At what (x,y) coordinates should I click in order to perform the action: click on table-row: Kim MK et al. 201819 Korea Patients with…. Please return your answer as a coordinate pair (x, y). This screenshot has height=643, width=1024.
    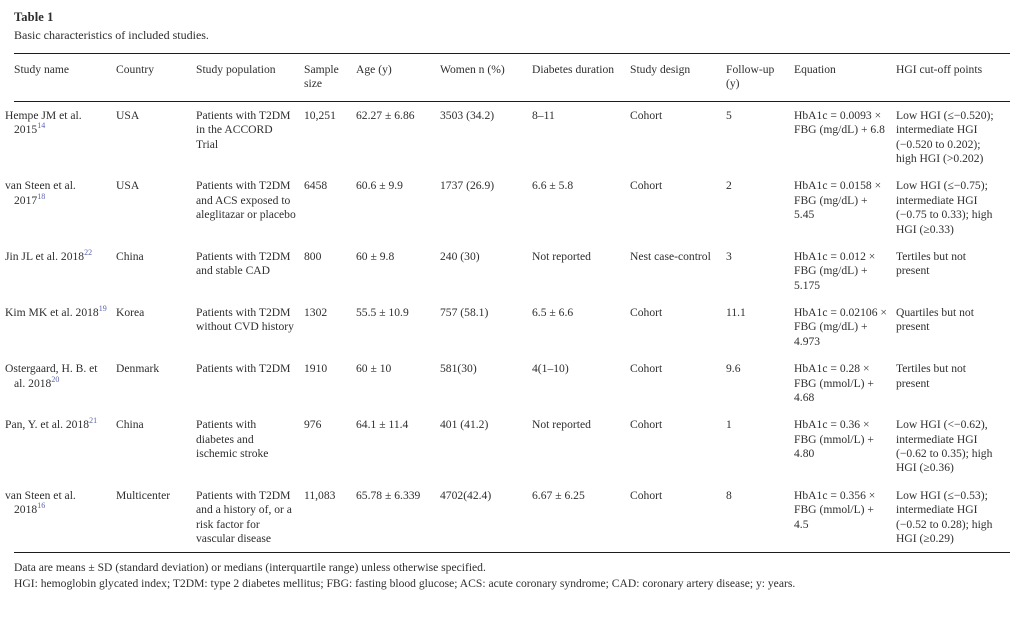
    Looking at the image, I should click on (507, 327).